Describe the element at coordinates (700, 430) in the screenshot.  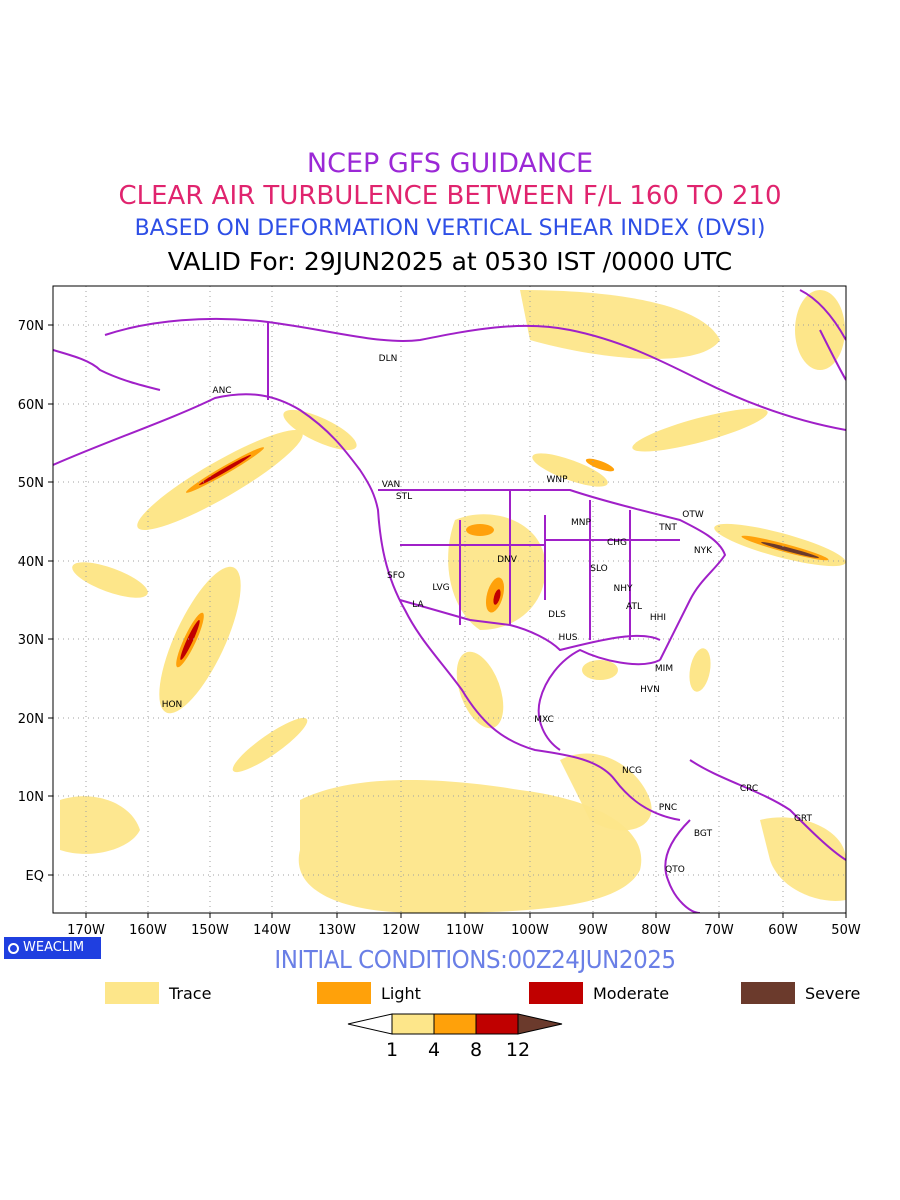
I see `trace-band-hudson` at that location.